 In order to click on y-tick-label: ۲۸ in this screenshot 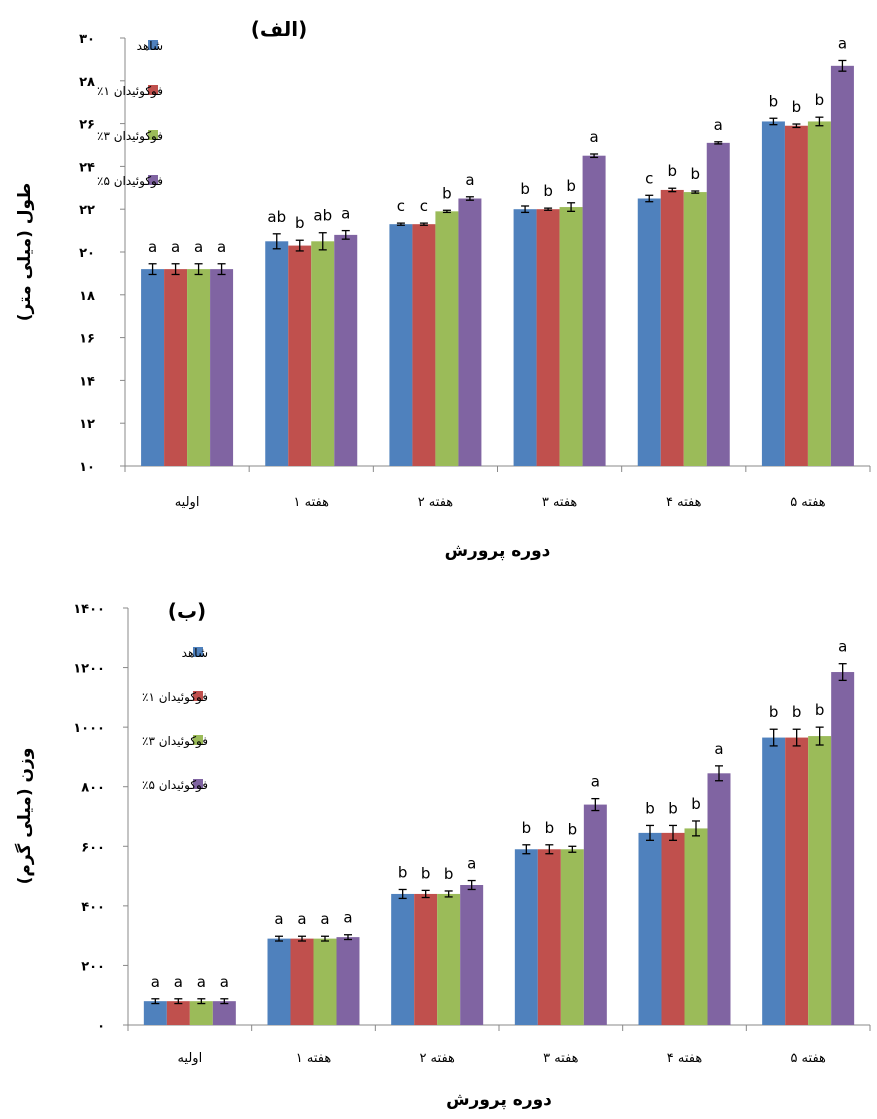, I will do `click(87, 82)`.